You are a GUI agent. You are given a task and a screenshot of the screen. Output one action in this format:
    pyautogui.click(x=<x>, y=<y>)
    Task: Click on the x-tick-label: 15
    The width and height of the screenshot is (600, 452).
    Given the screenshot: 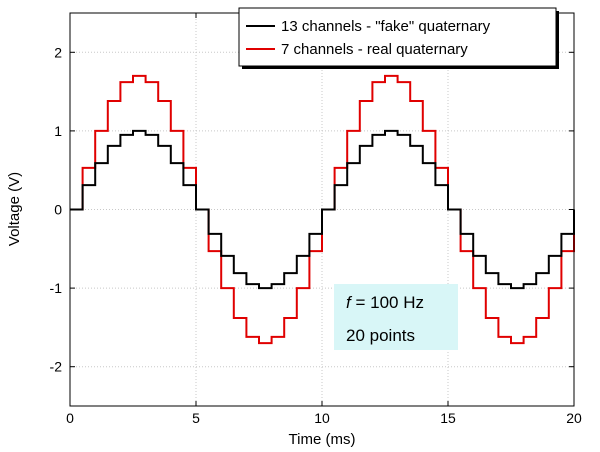 What is the action you would take?
    pyautogui.click(x=448, y=418)
    